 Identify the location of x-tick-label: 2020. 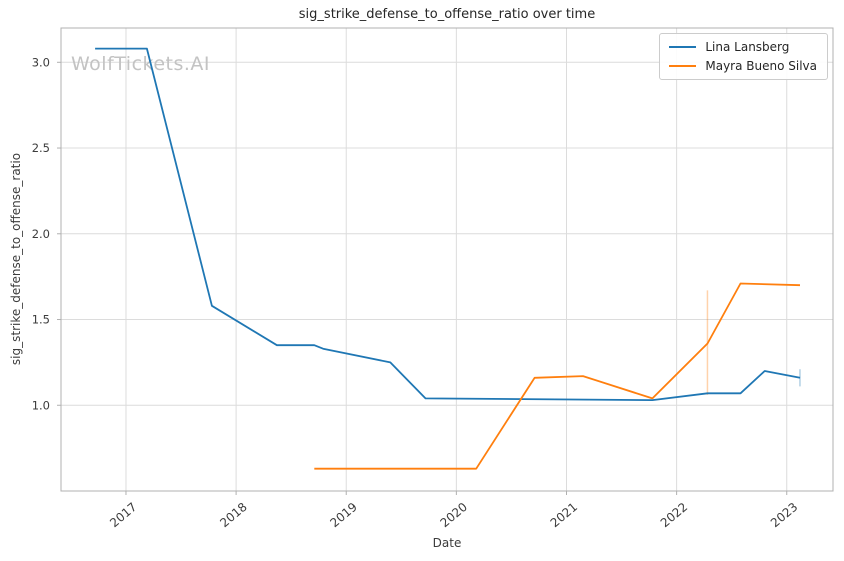
(454, 515).